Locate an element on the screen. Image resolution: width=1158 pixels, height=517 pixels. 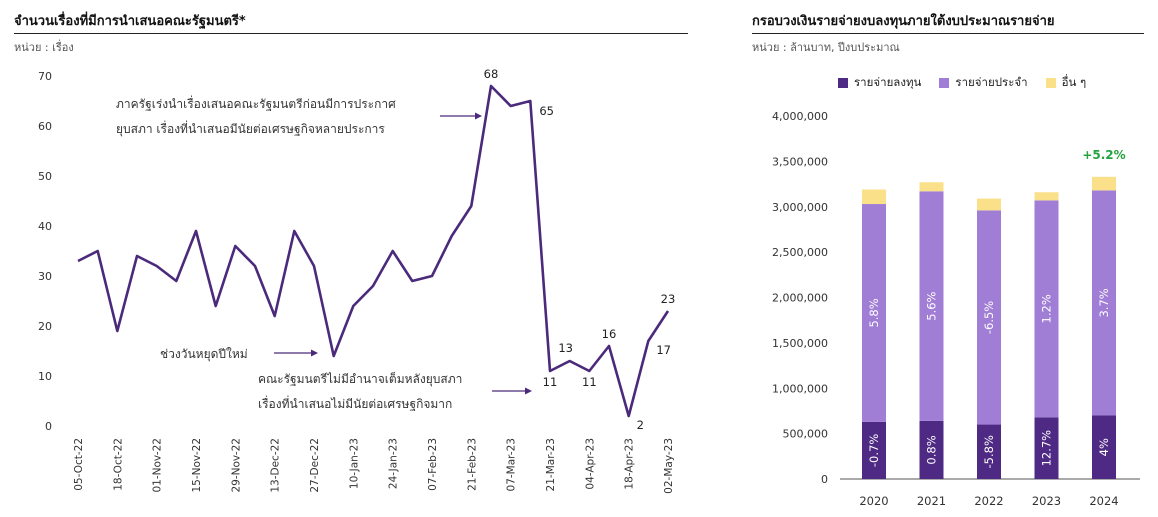
legend-item-other: อื่น ๆ is located at coordinates (1066, 83).